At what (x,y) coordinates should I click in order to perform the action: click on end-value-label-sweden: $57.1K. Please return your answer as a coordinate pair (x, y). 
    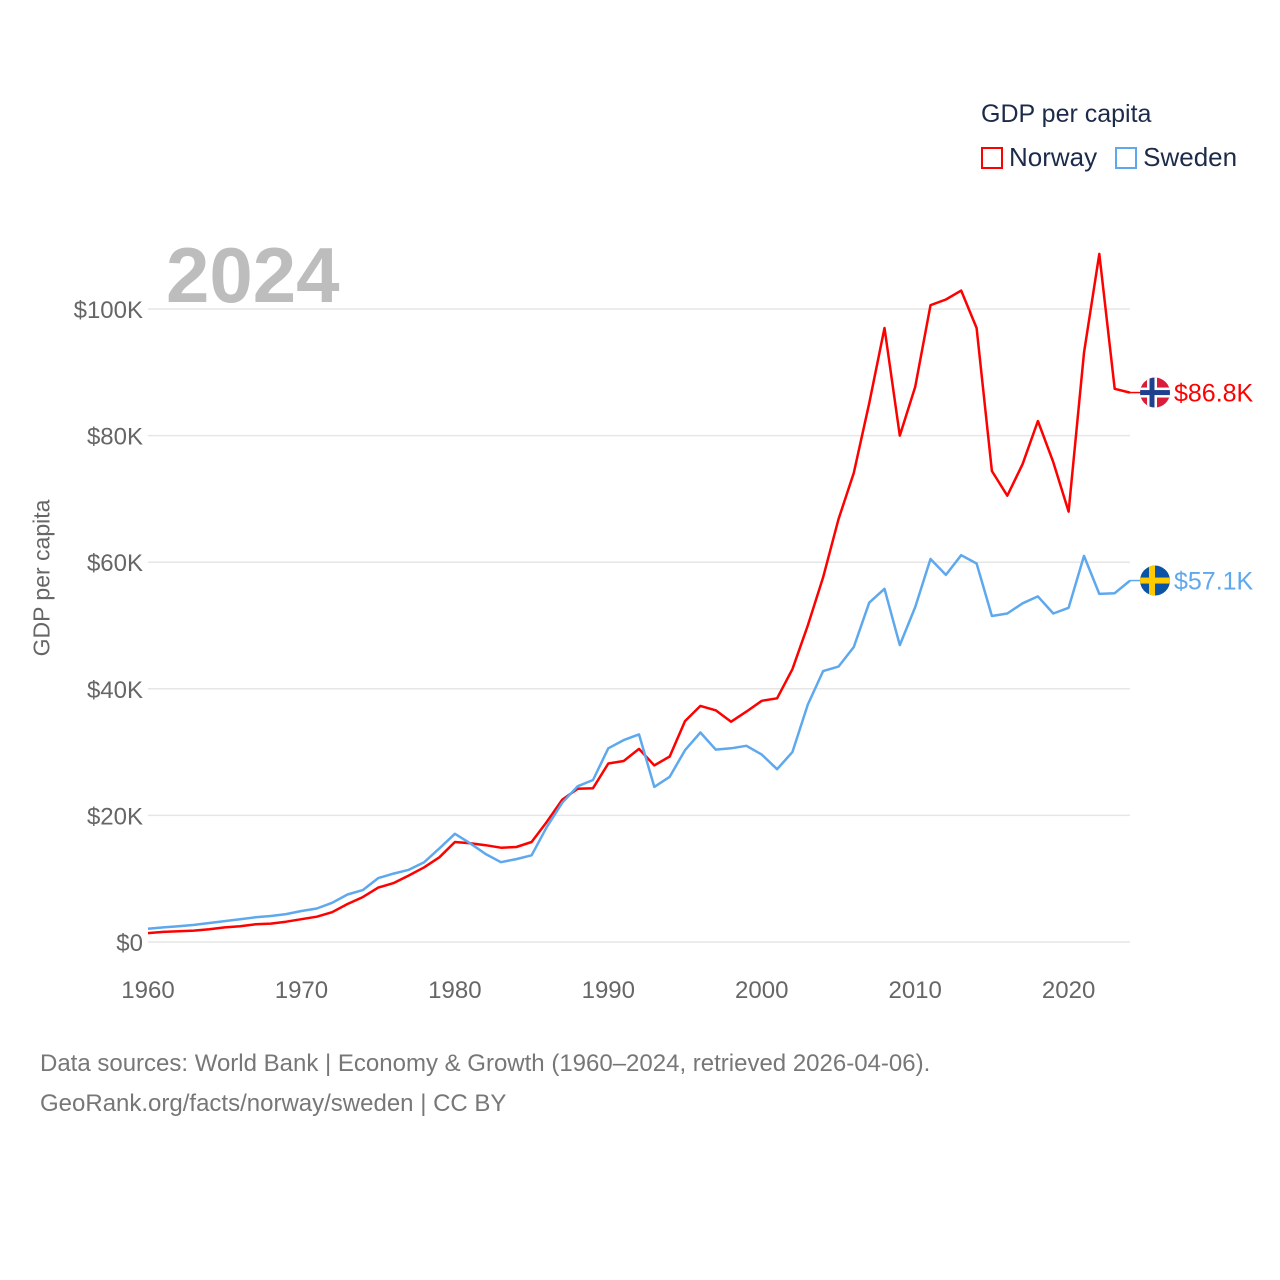
    Looking at the image, I should click on (1214, 582).